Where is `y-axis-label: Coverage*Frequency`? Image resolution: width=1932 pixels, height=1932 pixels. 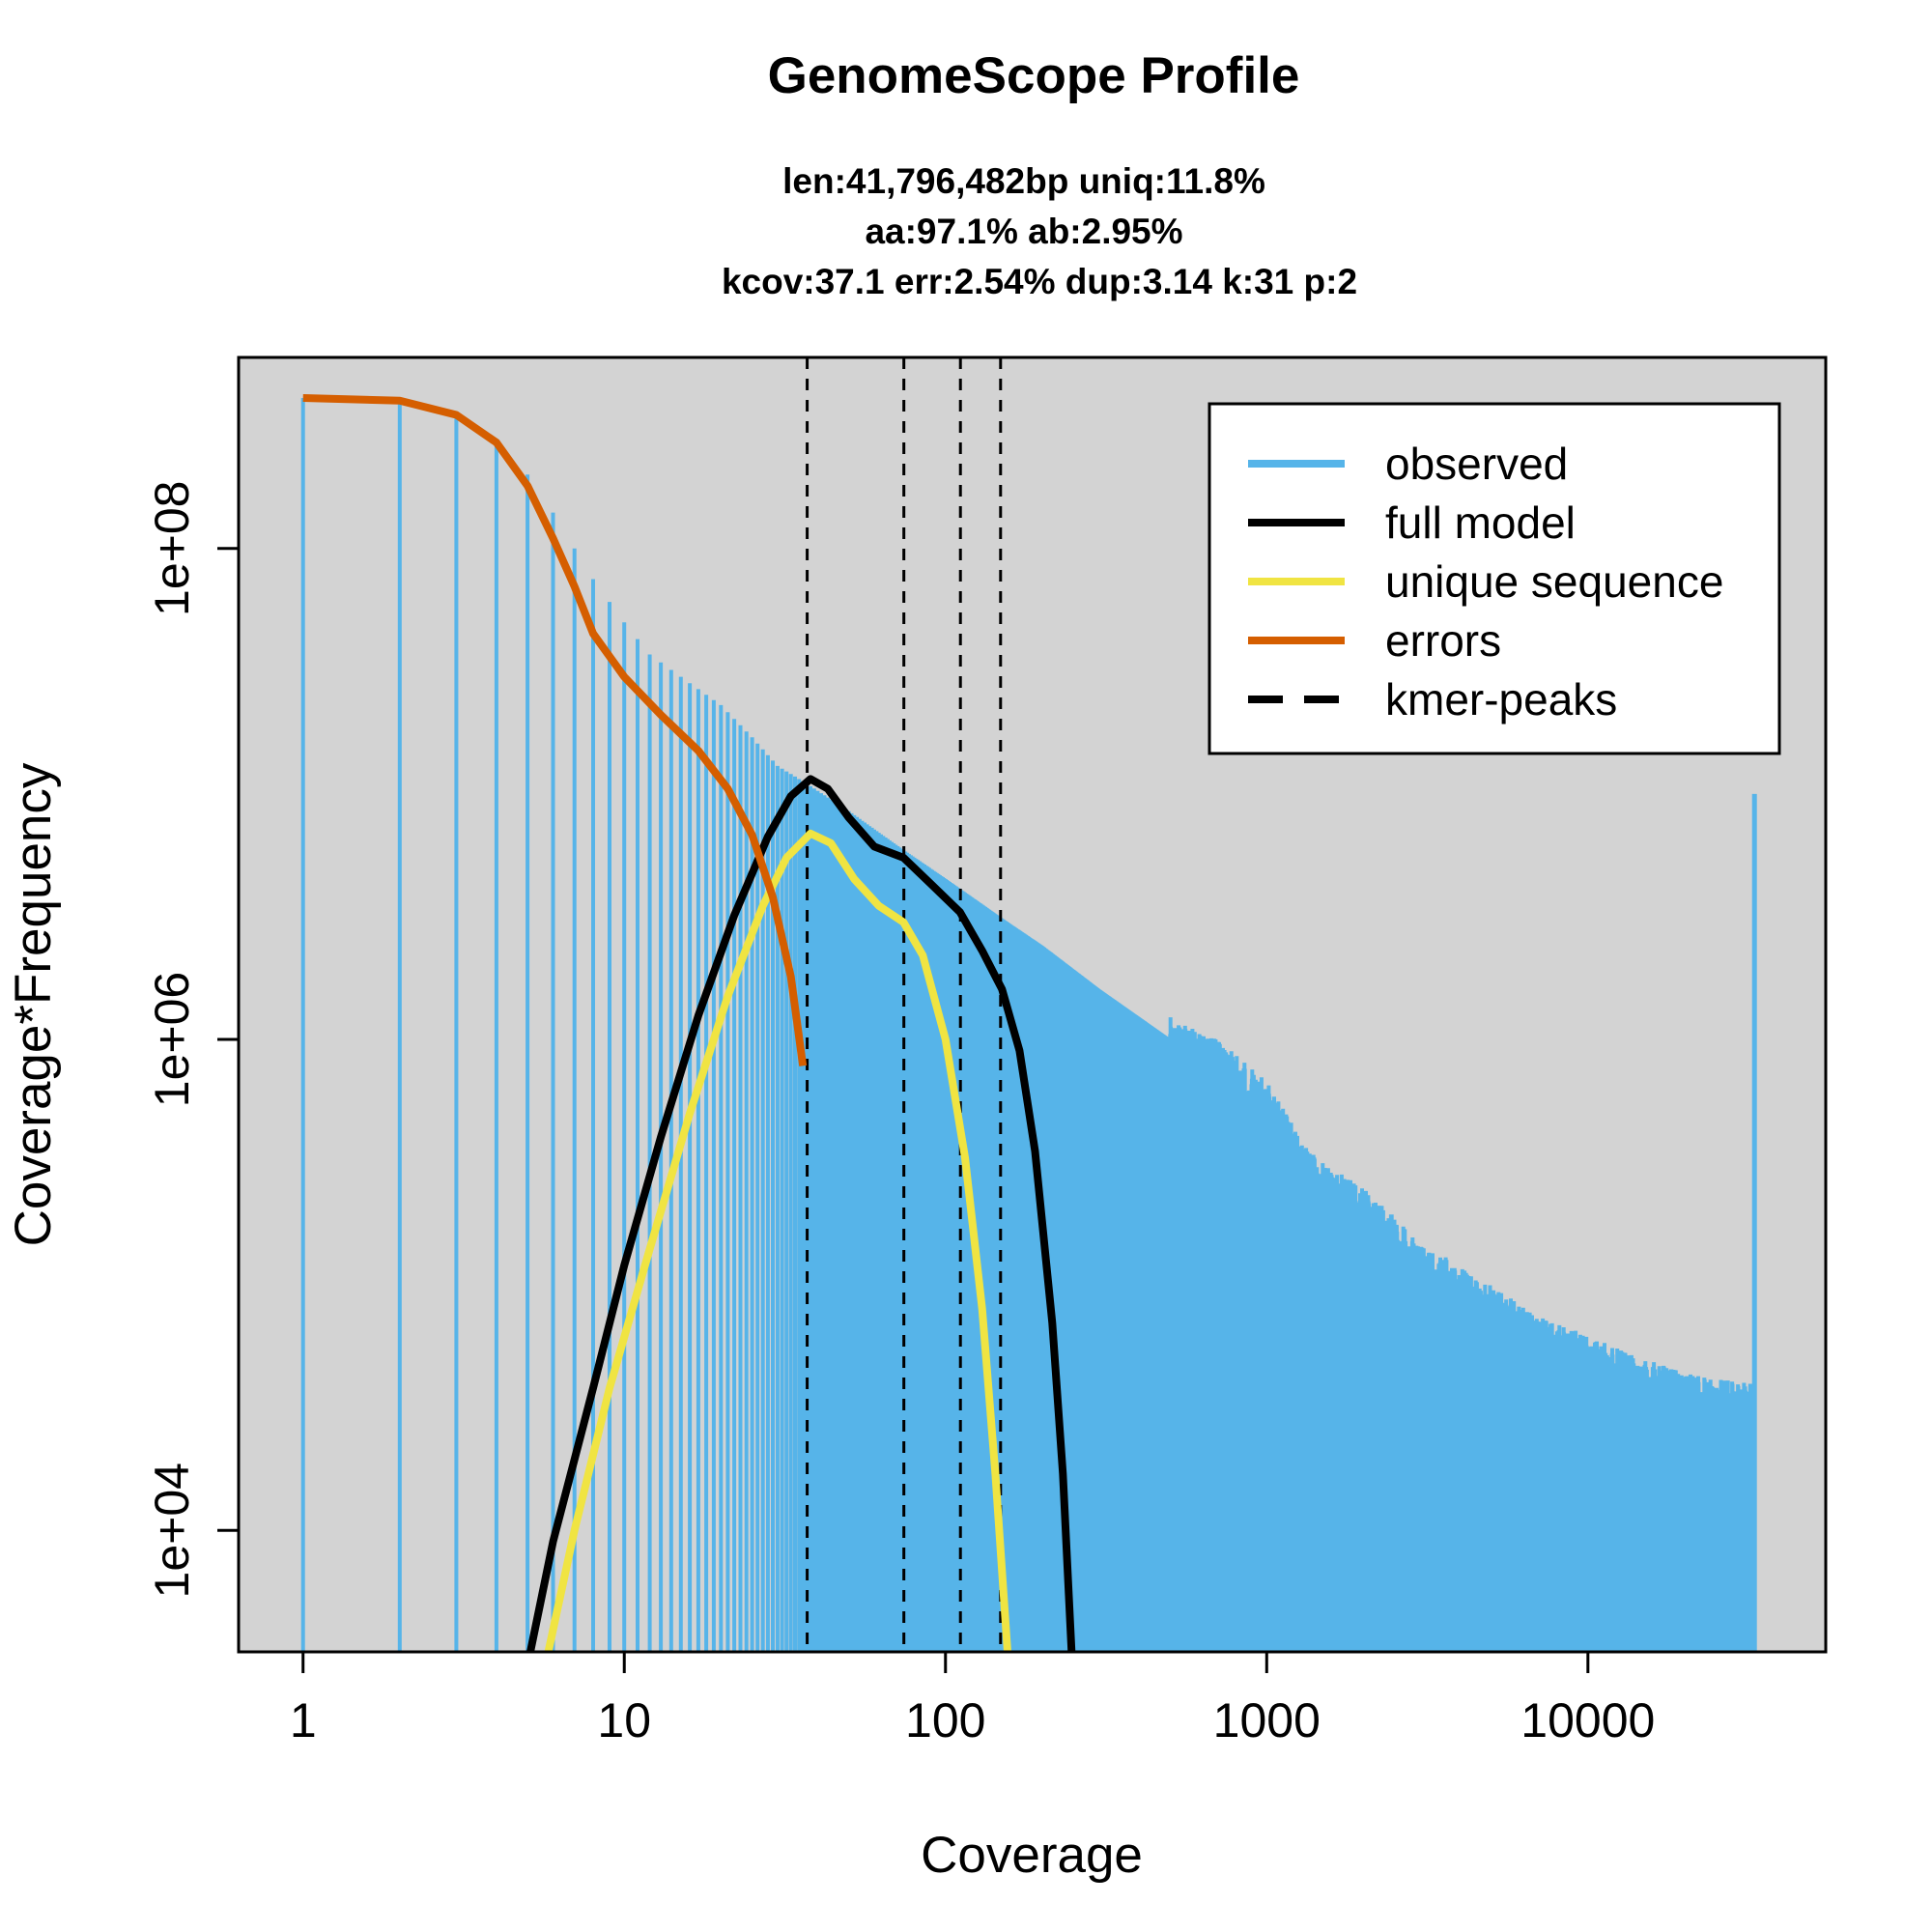
y-axis-label: Coverage*Frequency is located at coordinates (33, 1004).